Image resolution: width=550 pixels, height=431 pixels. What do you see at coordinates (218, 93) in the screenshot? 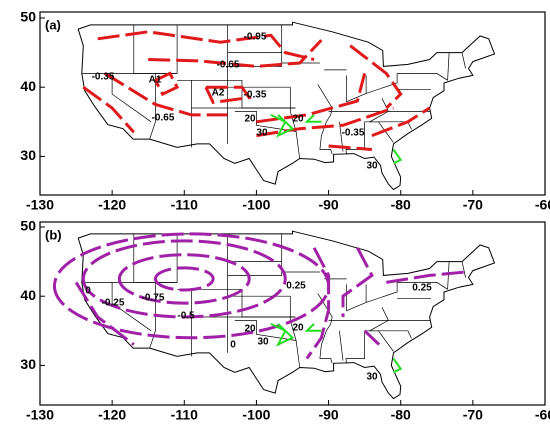
I see `contour-label: A2` at bounding box center [218, 93].